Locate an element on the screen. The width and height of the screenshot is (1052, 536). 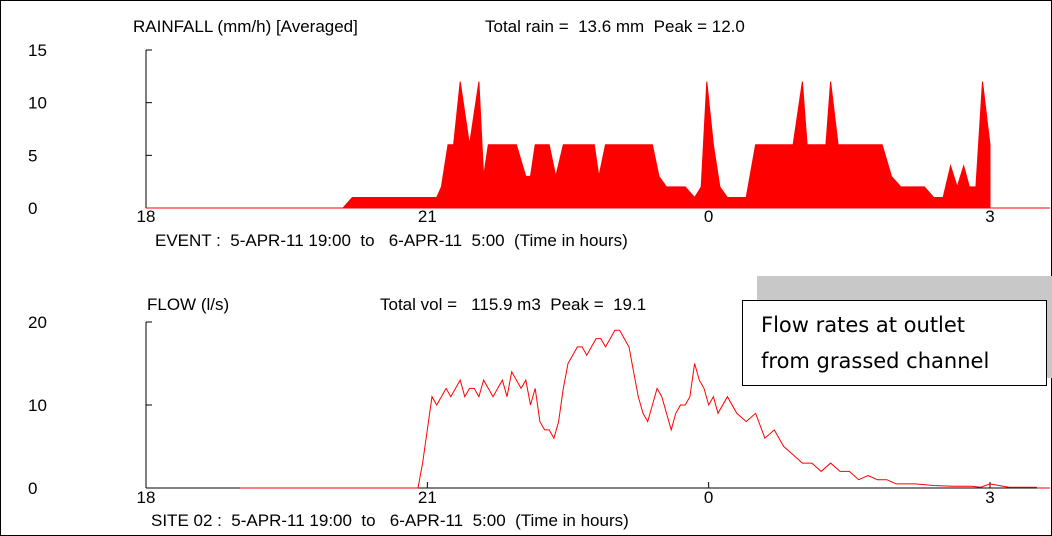
y-tick-label: 20 is located at coordinates (37, 322).